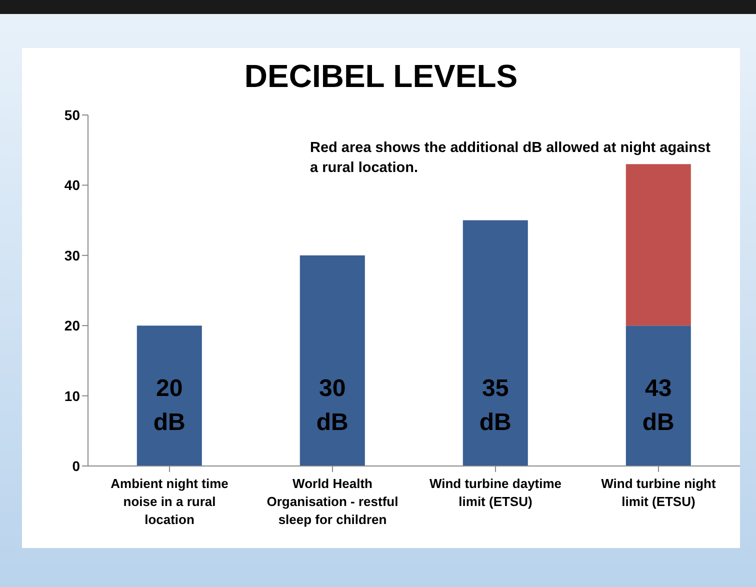 The image size is (756, 587). Describe the element at coordinates (495, 492) in the screenshot. I see `x-tick-label: Wind turbine daytime limit (ETSU)` at that location.